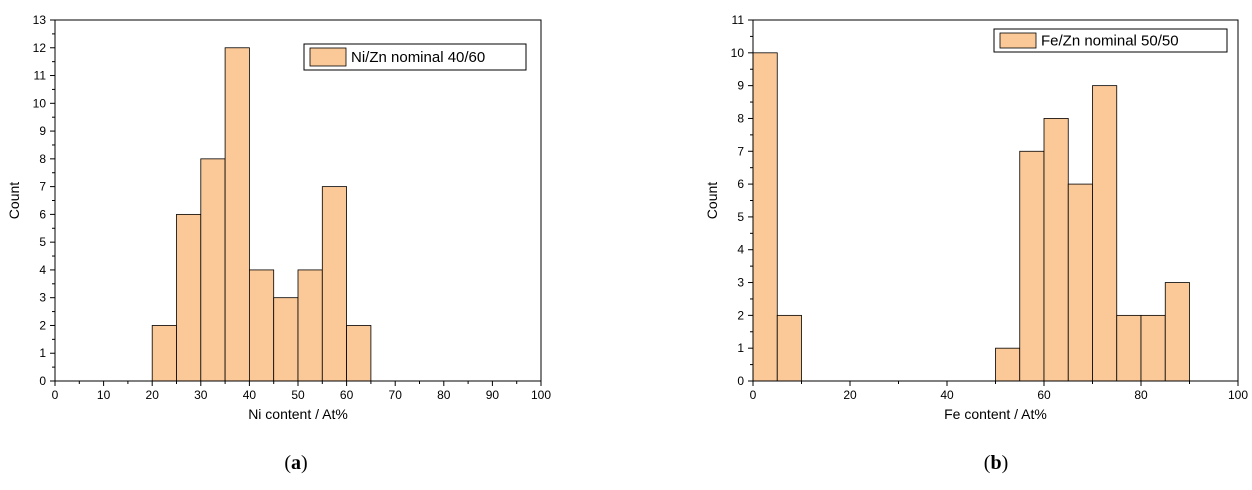 The width and height of the screenshot is (1252, 490). Describe the element at coordinates (296, 463) in the screenshot. I see `panel-label-a: (a)` at that location.